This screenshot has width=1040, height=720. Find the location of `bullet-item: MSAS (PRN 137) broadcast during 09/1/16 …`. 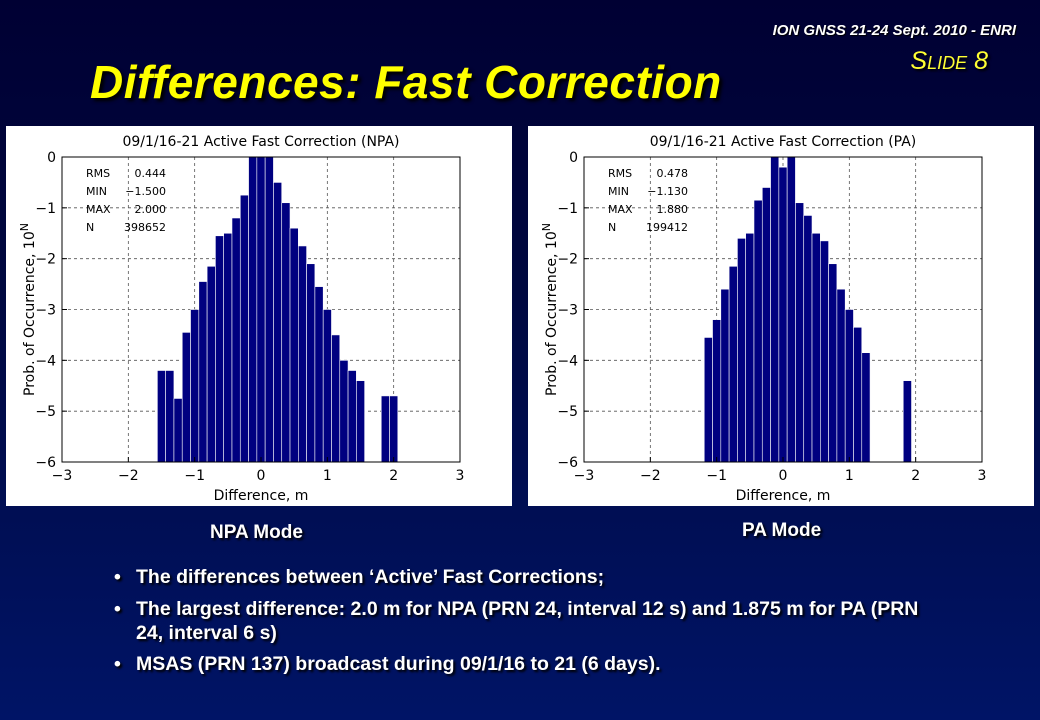

bullet-item: MSAS (PRN 137) broadcast during 09/1/16 … is located at coordinates (530, 665).